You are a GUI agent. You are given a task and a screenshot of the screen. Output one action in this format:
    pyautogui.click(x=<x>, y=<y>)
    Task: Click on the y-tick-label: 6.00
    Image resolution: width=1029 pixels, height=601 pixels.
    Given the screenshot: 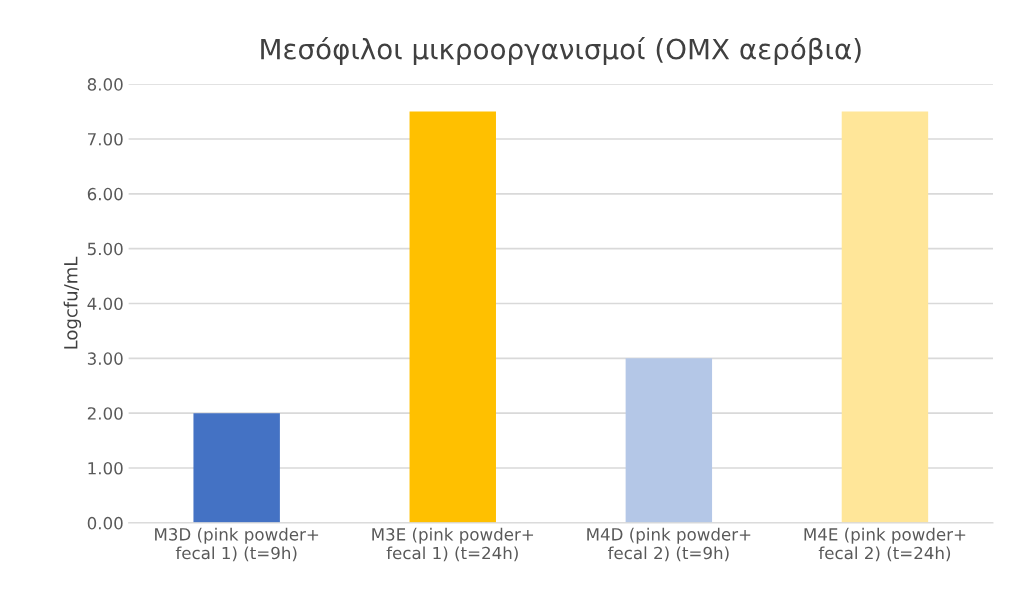 What is the action you would take?
    pyautogui.click(x=105, y=194)
    